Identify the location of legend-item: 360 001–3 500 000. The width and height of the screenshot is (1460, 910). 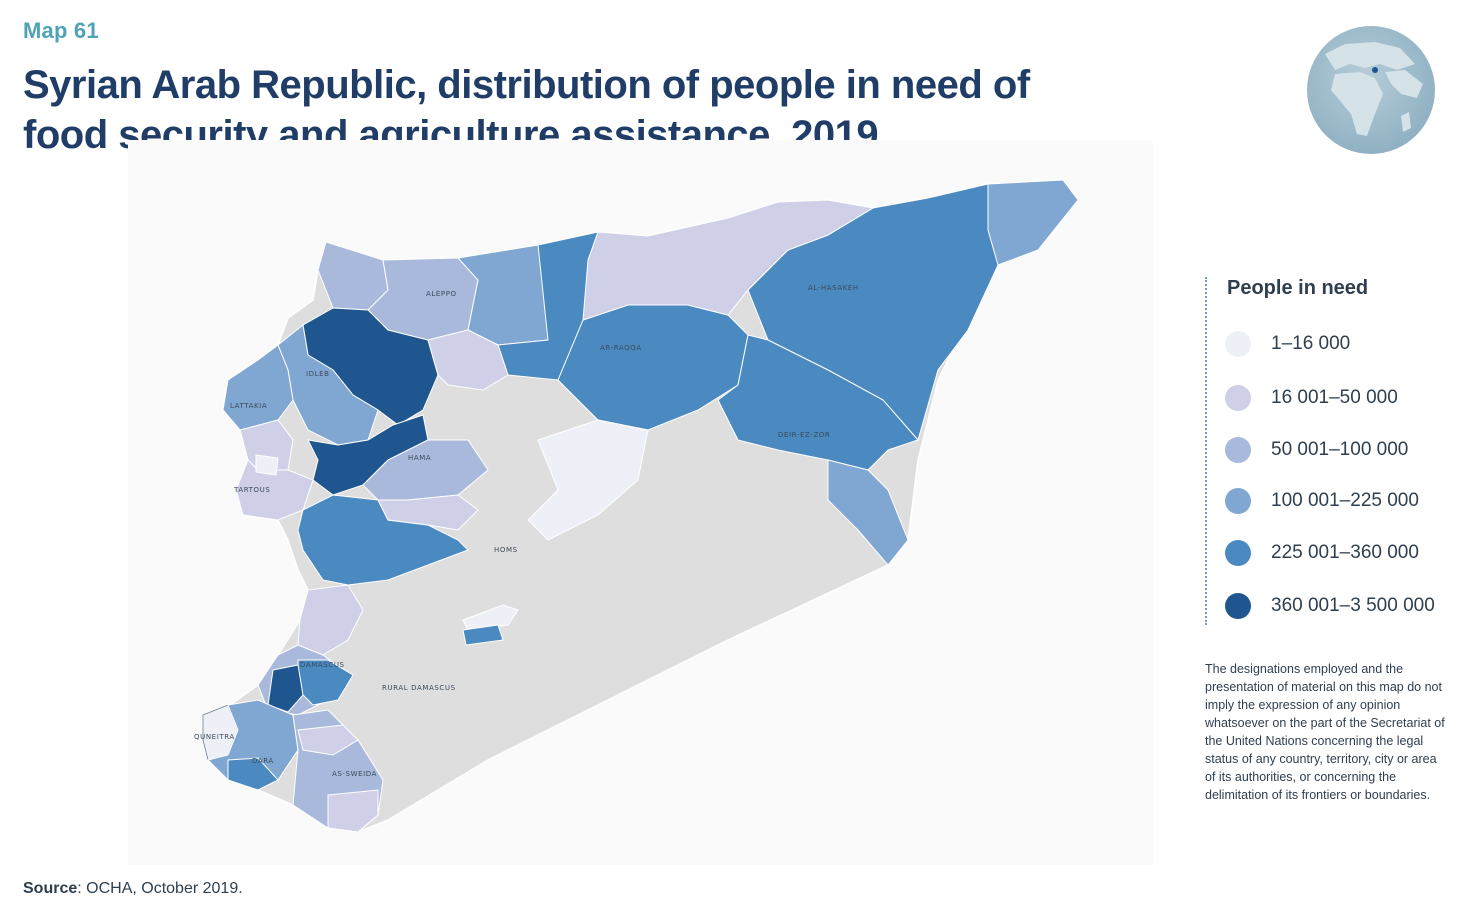
(1340, 606).